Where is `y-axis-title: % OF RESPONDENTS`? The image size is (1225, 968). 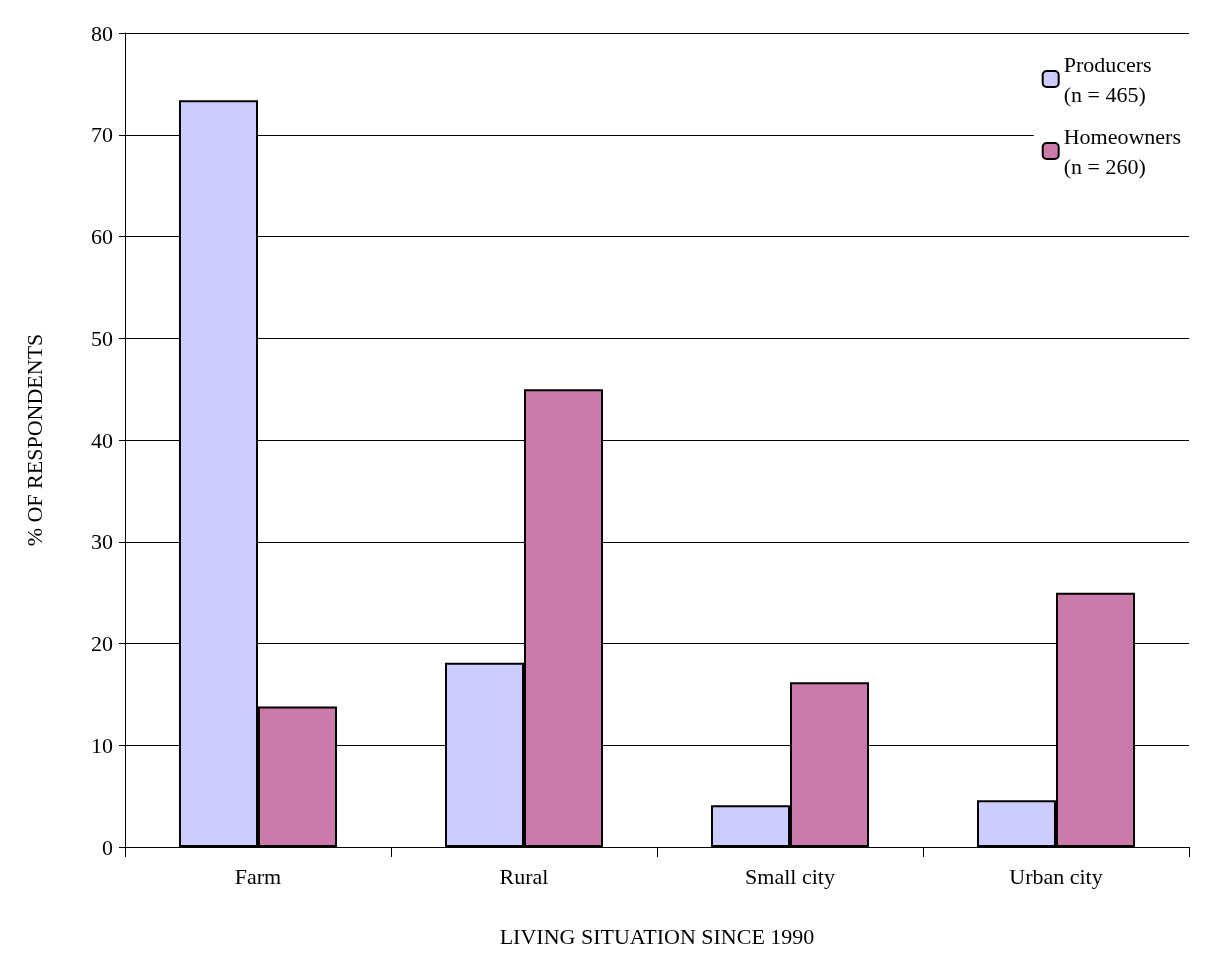
y-axis-title: % OF RESPONDENTS is located at coordinates (34, 440).